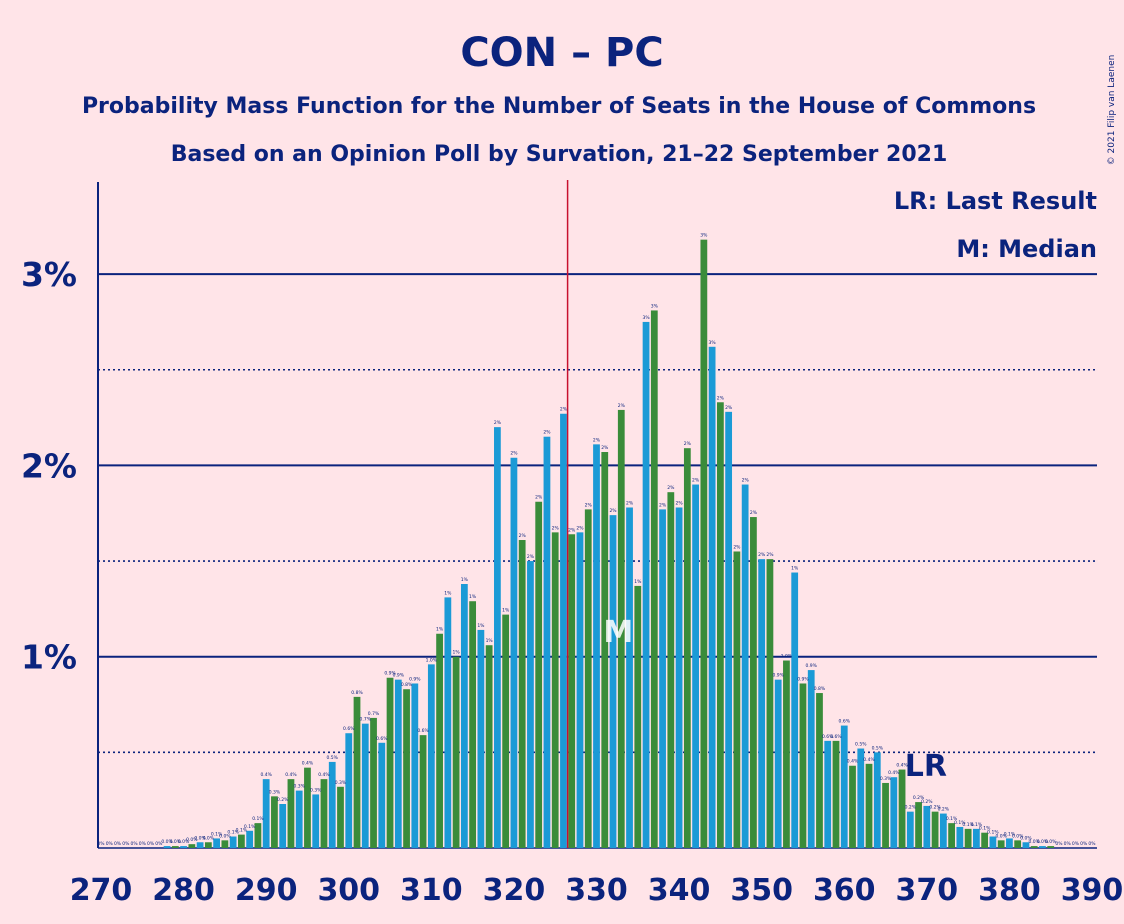 This screenshot has height=924, width=1124. Describe the element at coordinates (1051, 842) in the screenshot. I see `bar-label-seat-385: 0.0%` at that location.